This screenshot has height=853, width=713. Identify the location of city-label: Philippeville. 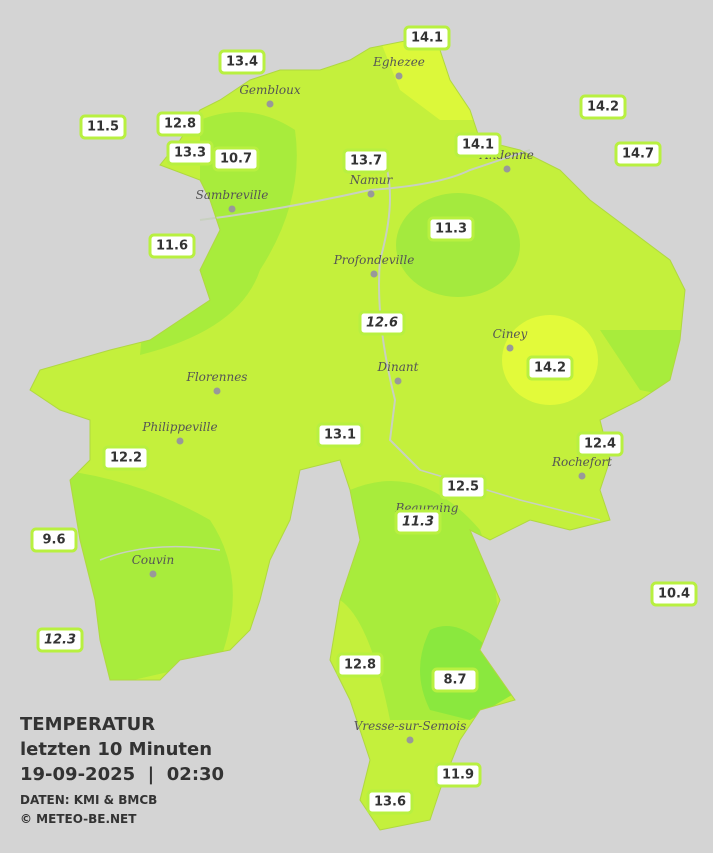
(179, 427).